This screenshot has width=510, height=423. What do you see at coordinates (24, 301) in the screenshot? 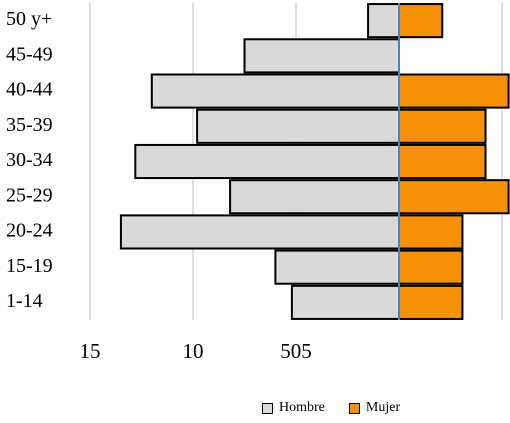
I see `category-label-8: 1-14` at bounding box center [24, 301].